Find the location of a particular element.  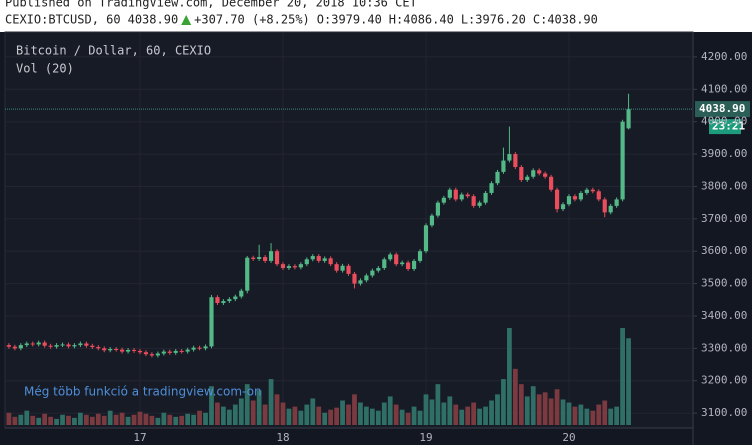

last-price-box is located at coordinates (722, 109).